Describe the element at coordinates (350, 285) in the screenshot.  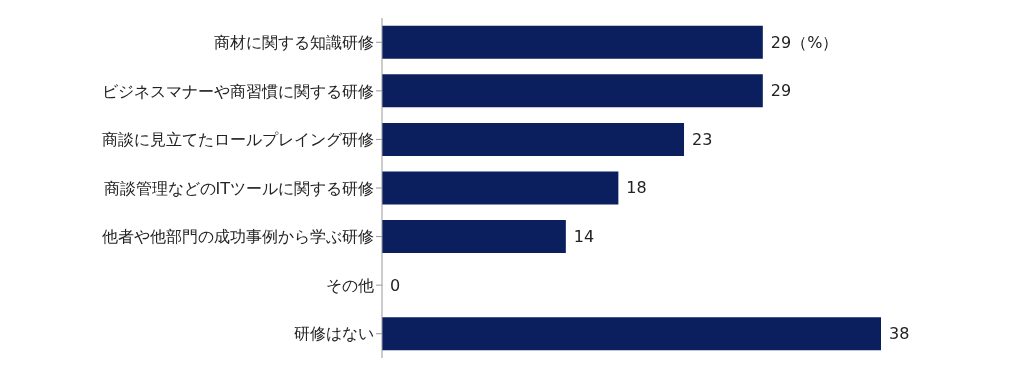
I see `y-tick-label: その他` at that location.